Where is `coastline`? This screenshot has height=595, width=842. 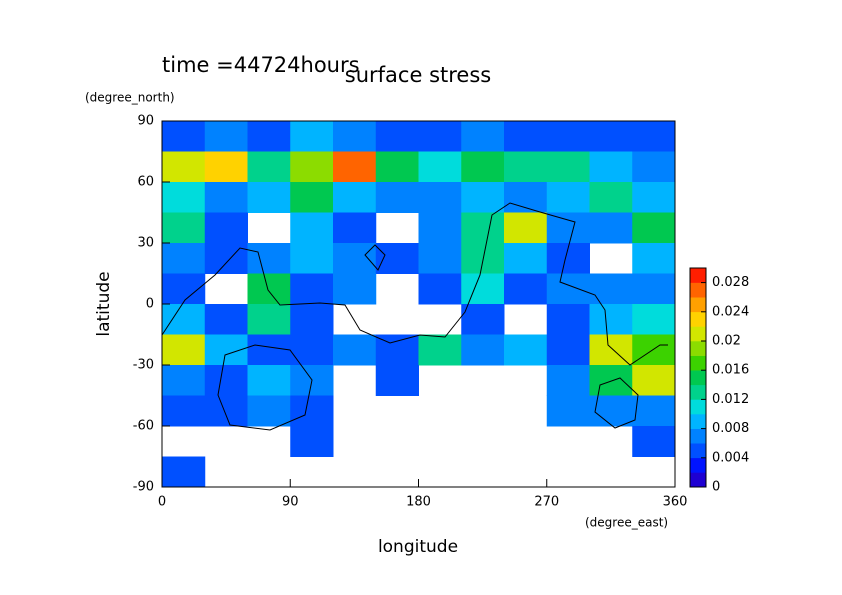 coastline is located at coordinates (375, 257).